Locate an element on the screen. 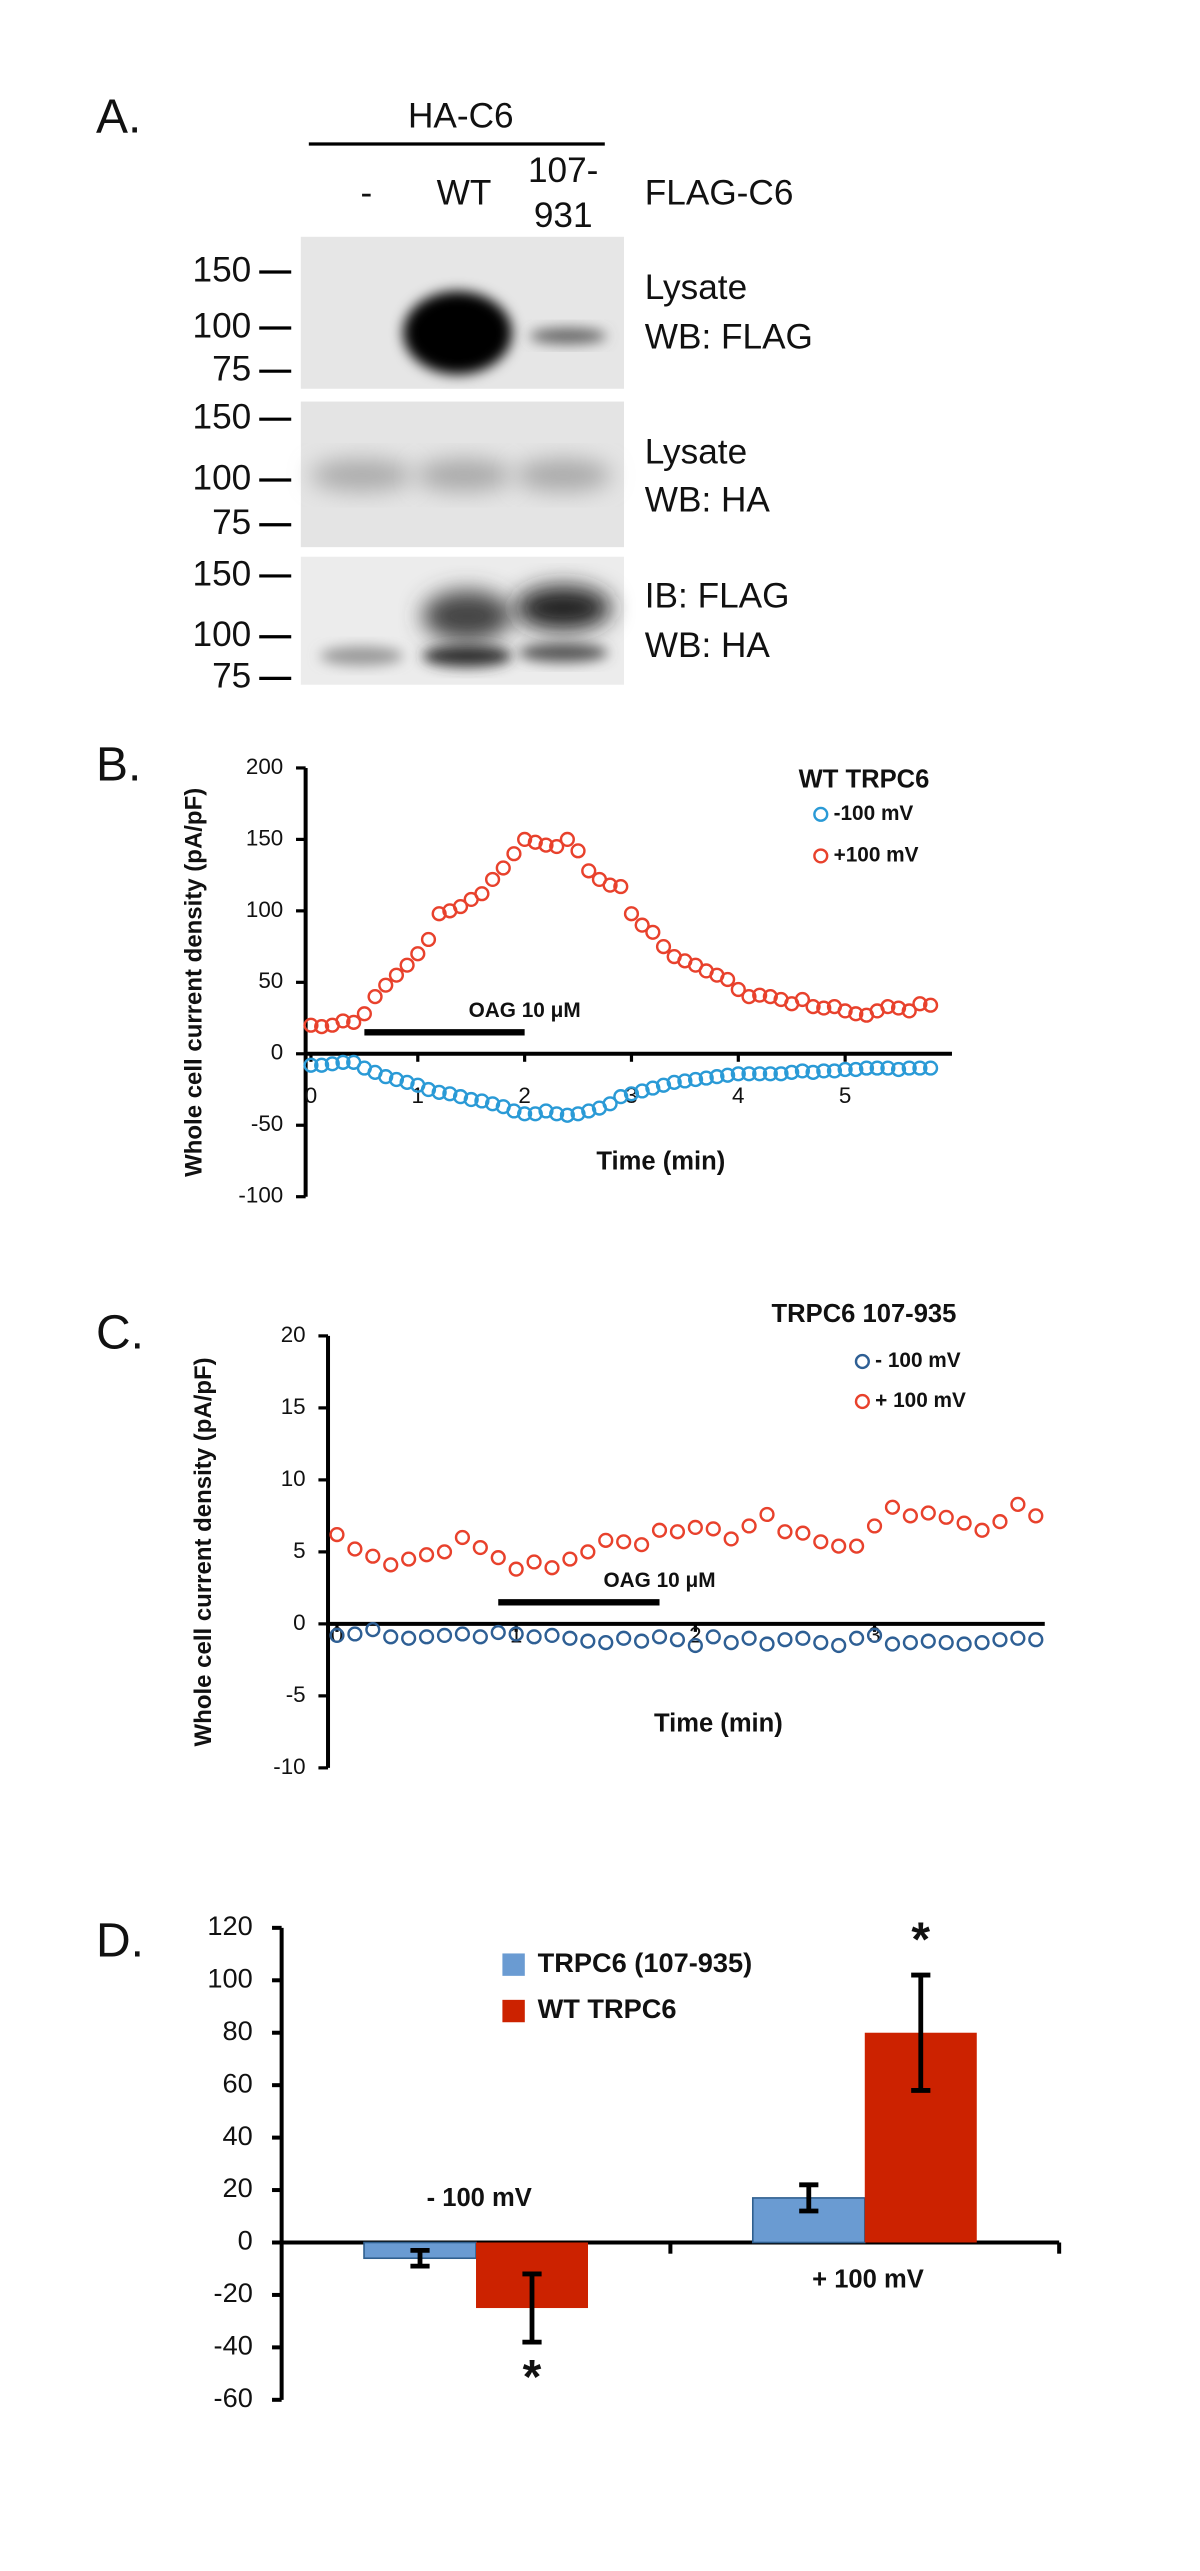 The image size is (1200, 2571). blot-label: WB: HA is located at coordinates (708, 500).